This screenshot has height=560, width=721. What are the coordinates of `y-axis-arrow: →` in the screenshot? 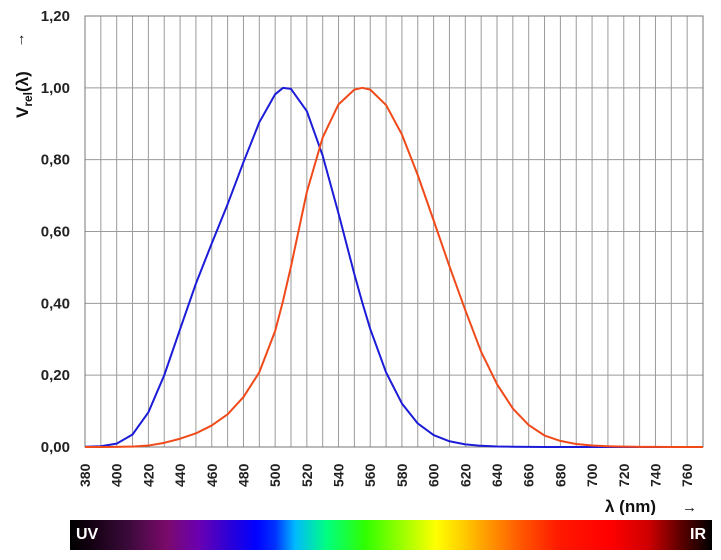 It's located at (19, 40).